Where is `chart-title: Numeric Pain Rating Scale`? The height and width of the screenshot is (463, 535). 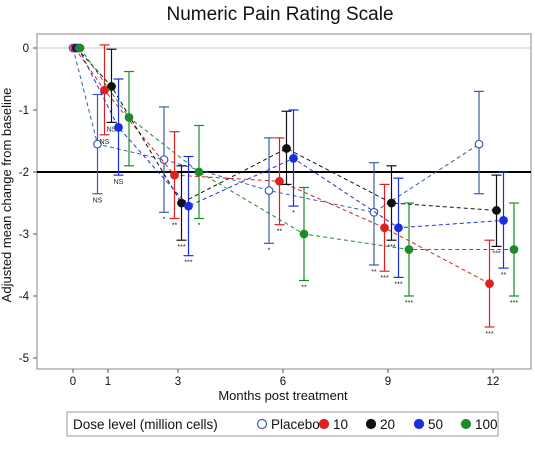
chart-title: Numeric Pain Rating Scale is located at coordinates (279, 14).